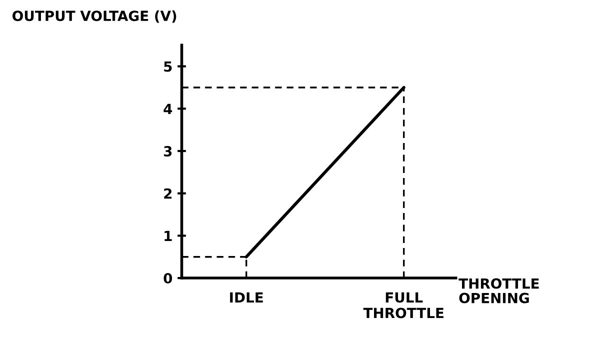 The width and height of the screenshot is (592, 342). I want to click on y-tick-label: 2, so click(168, 193).